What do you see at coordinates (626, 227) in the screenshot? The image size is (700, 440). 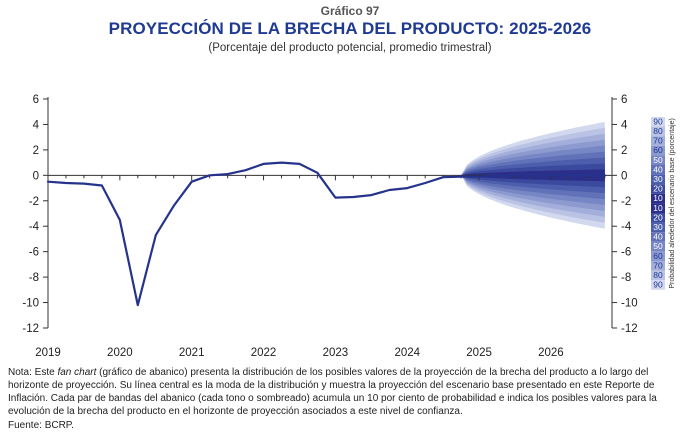 I see `right-tick-label: -4` at bounding box center [626, 227].